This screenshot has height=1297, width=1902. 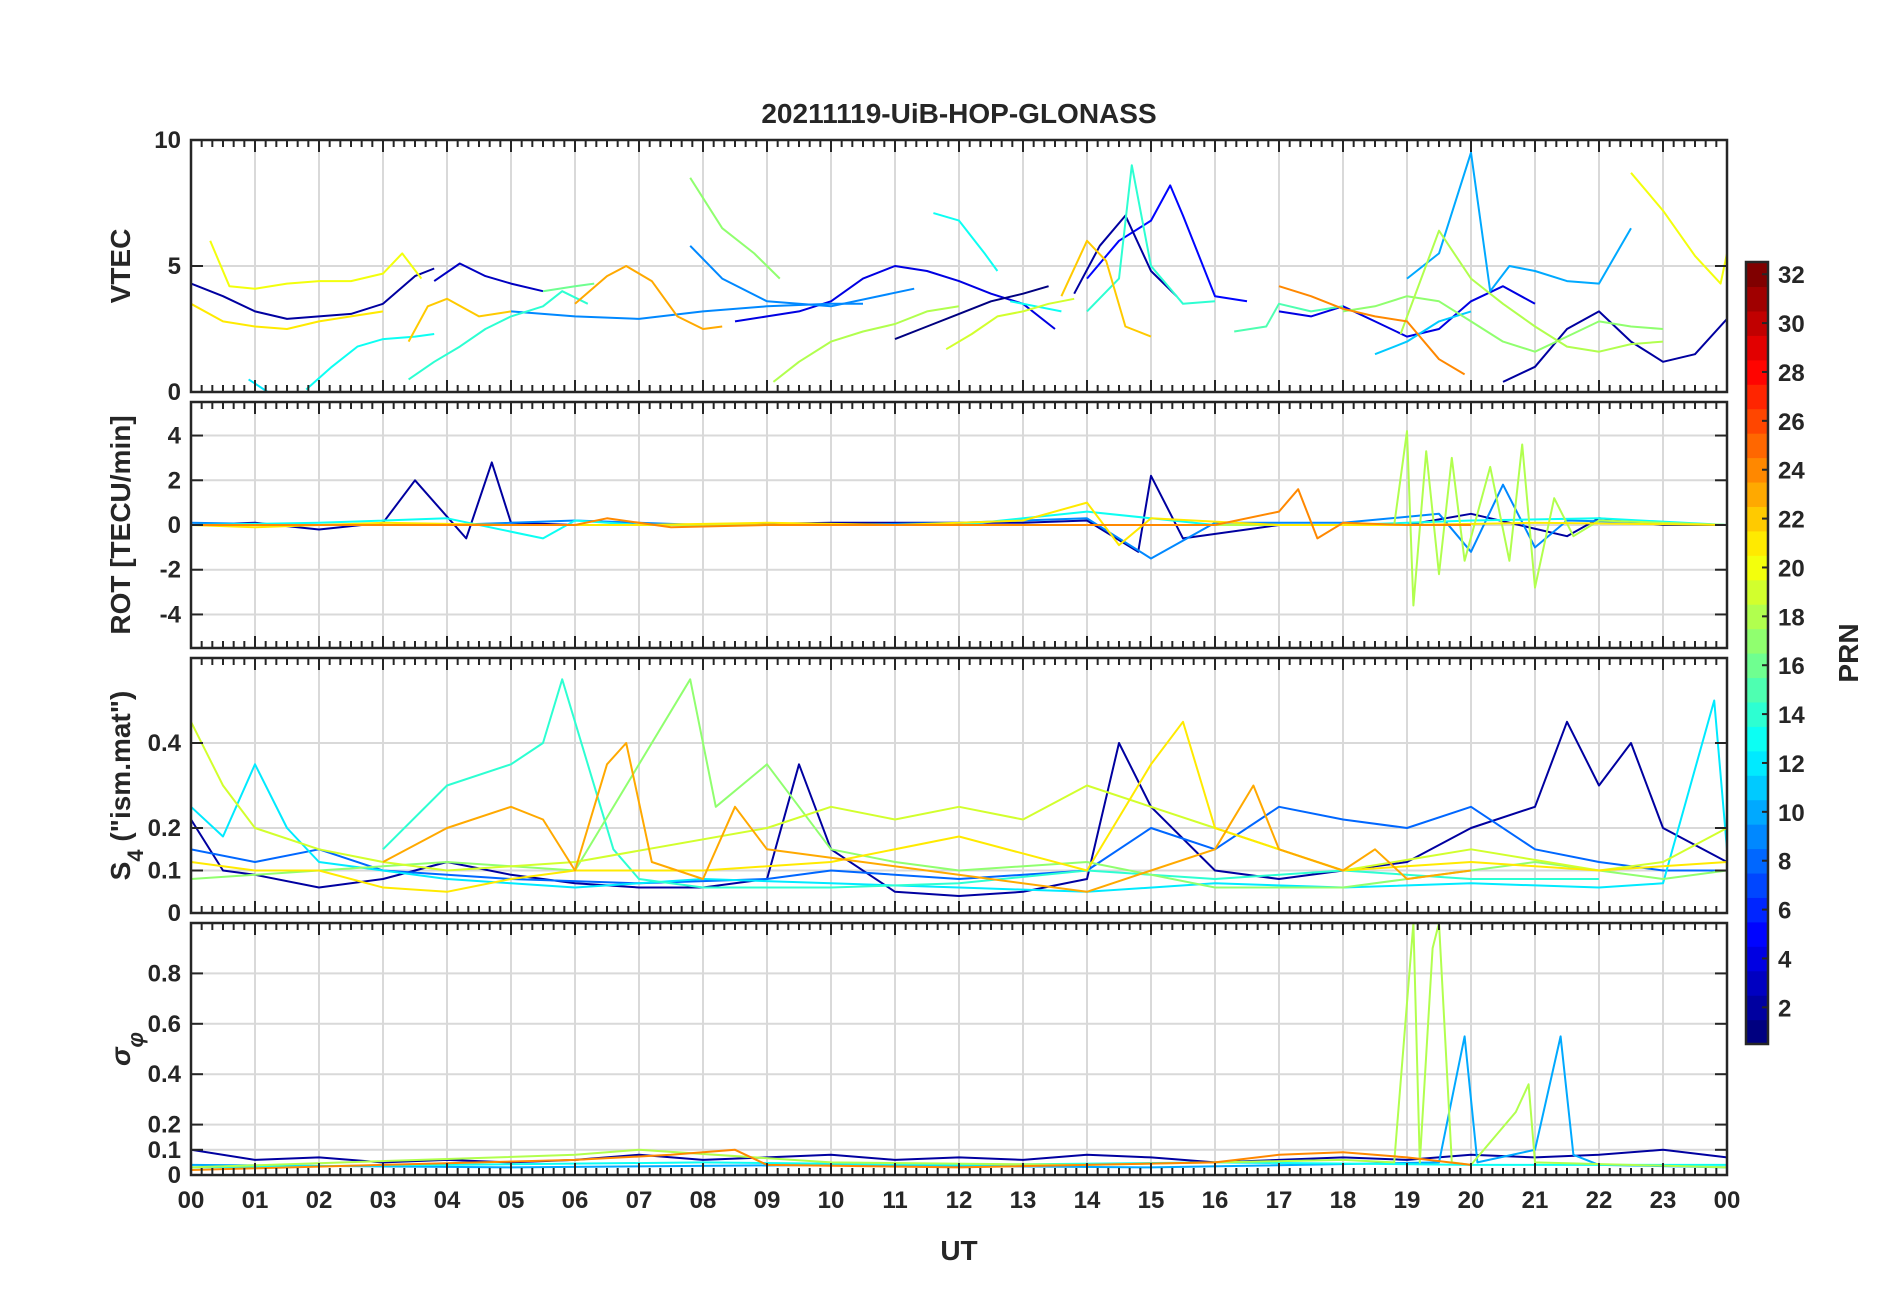 What do you see at coordinates (1535, 1200) in the screenshot?
I see `x-tick-label: 21` at bounding box center [1535, 1200].